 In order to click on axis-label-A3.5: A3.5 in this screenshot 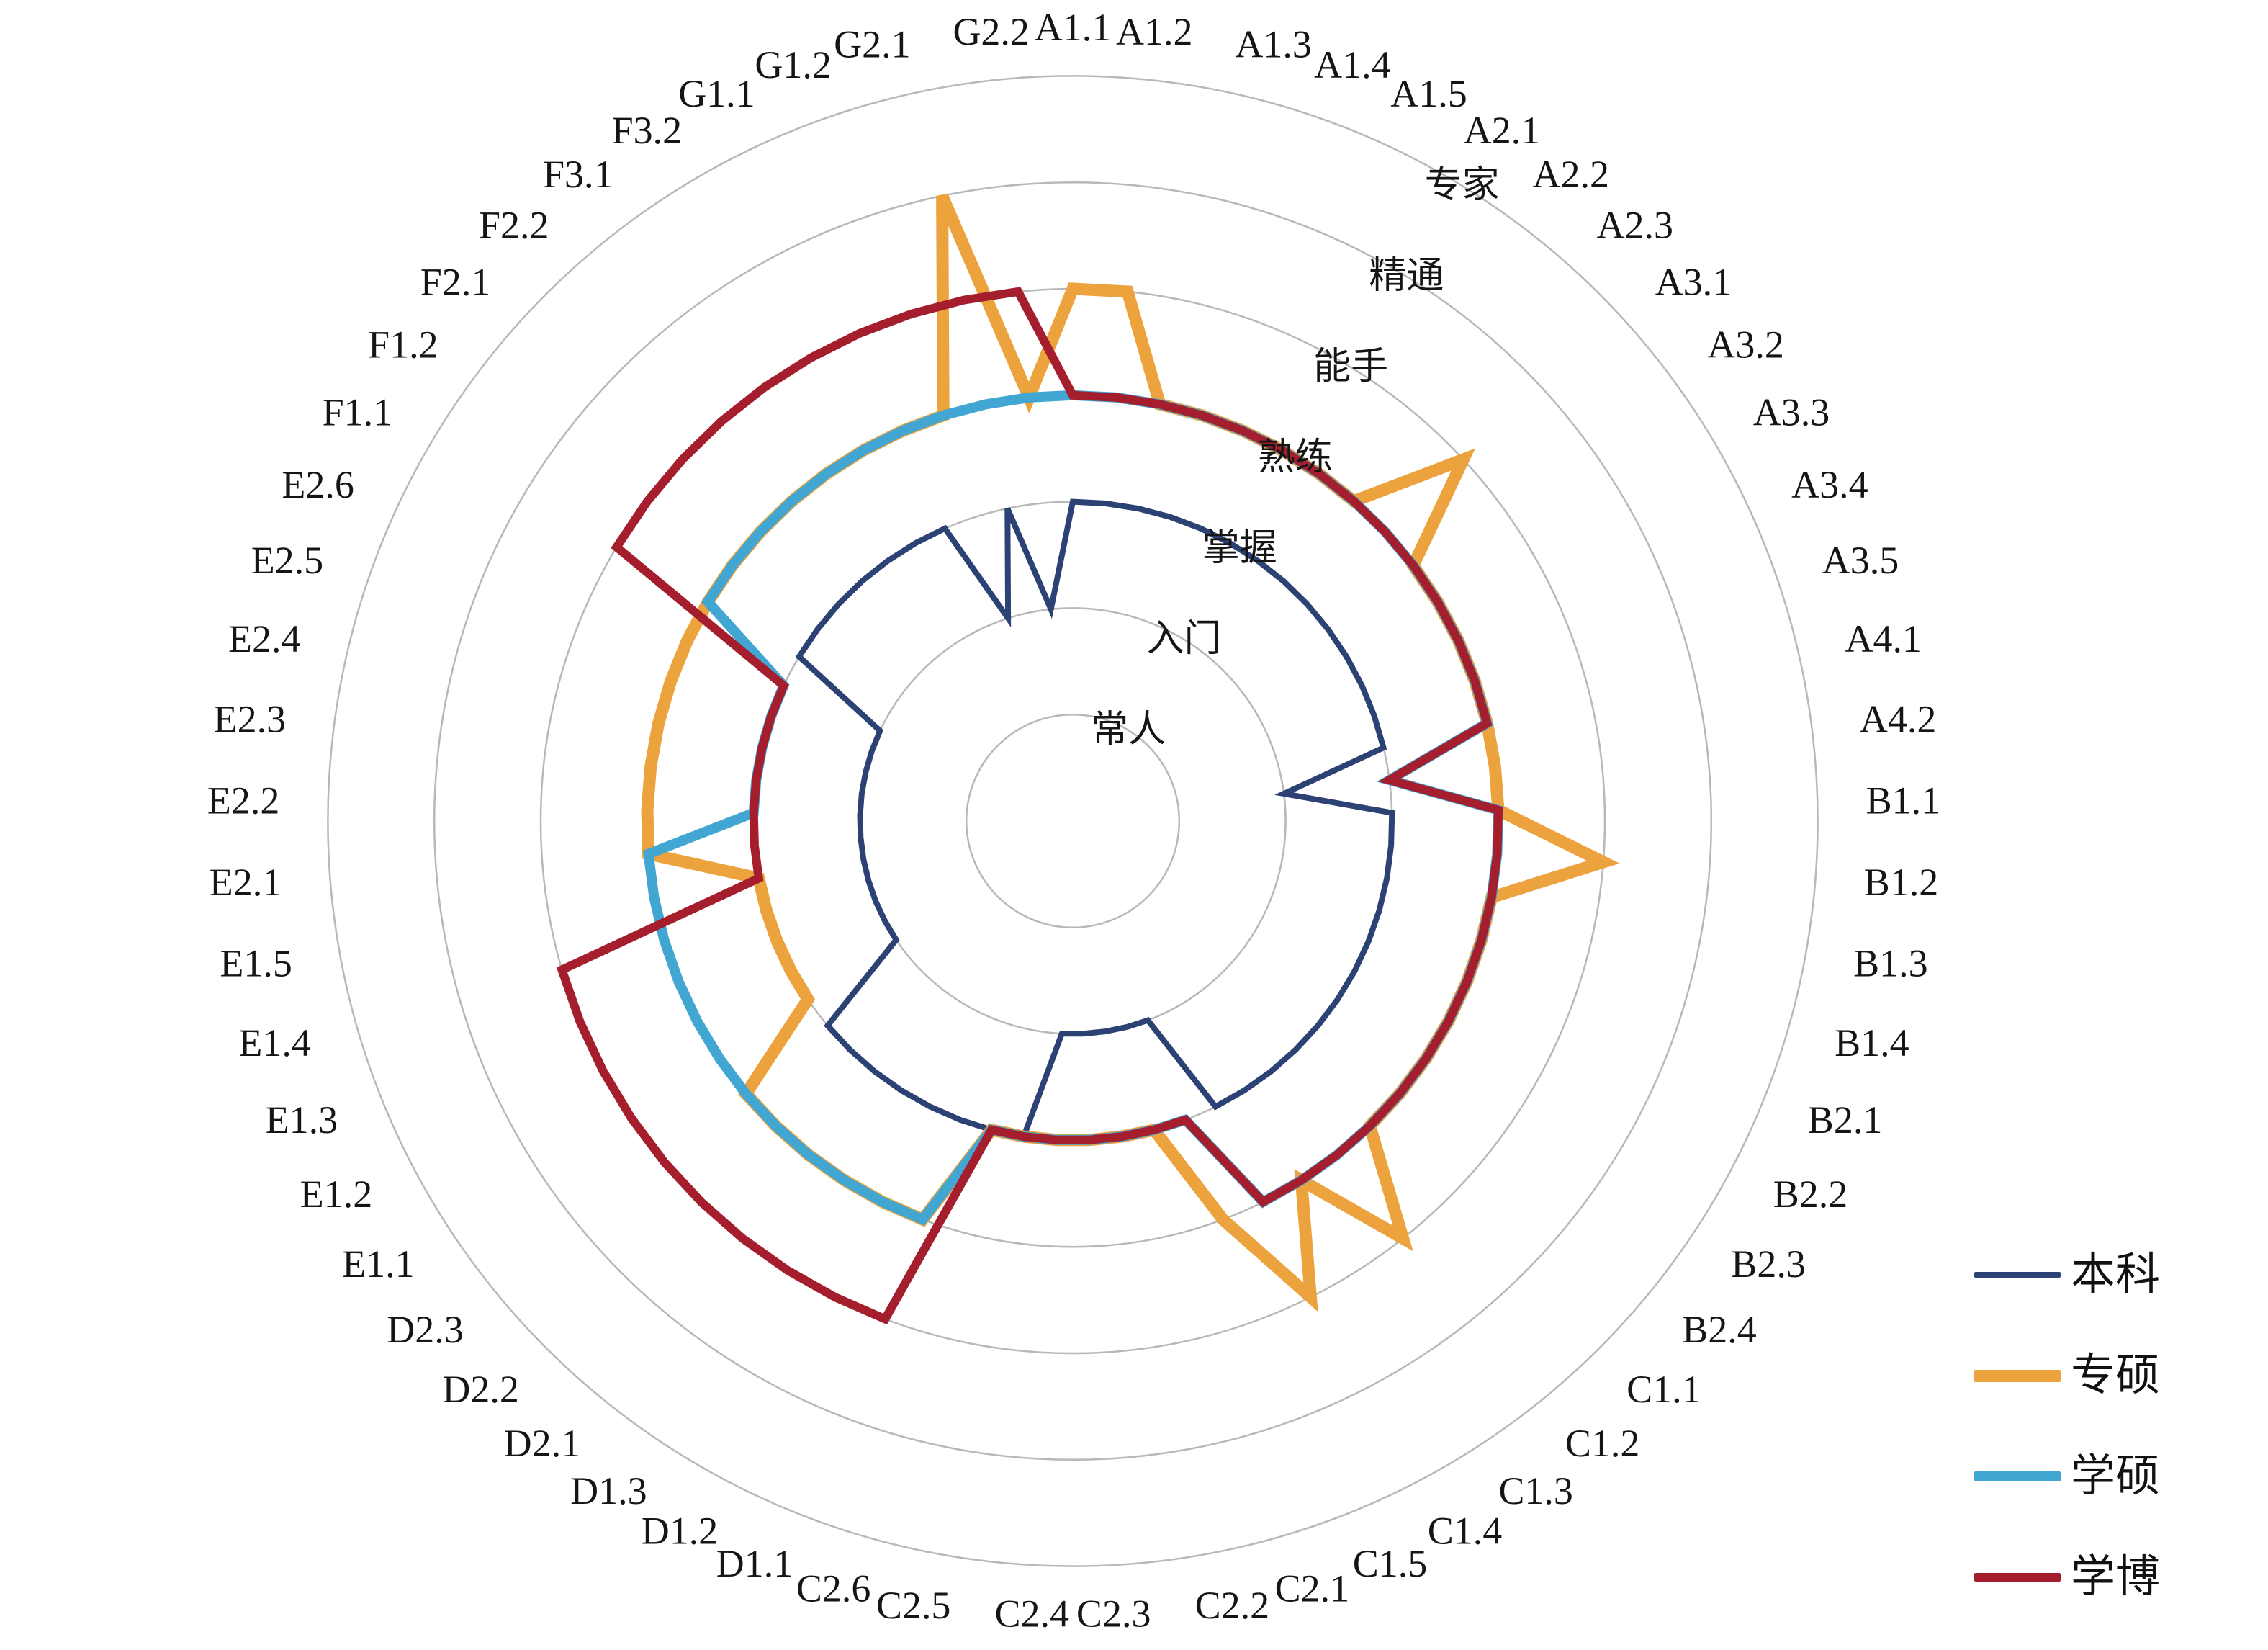, I will do `click(1860, 560)`.